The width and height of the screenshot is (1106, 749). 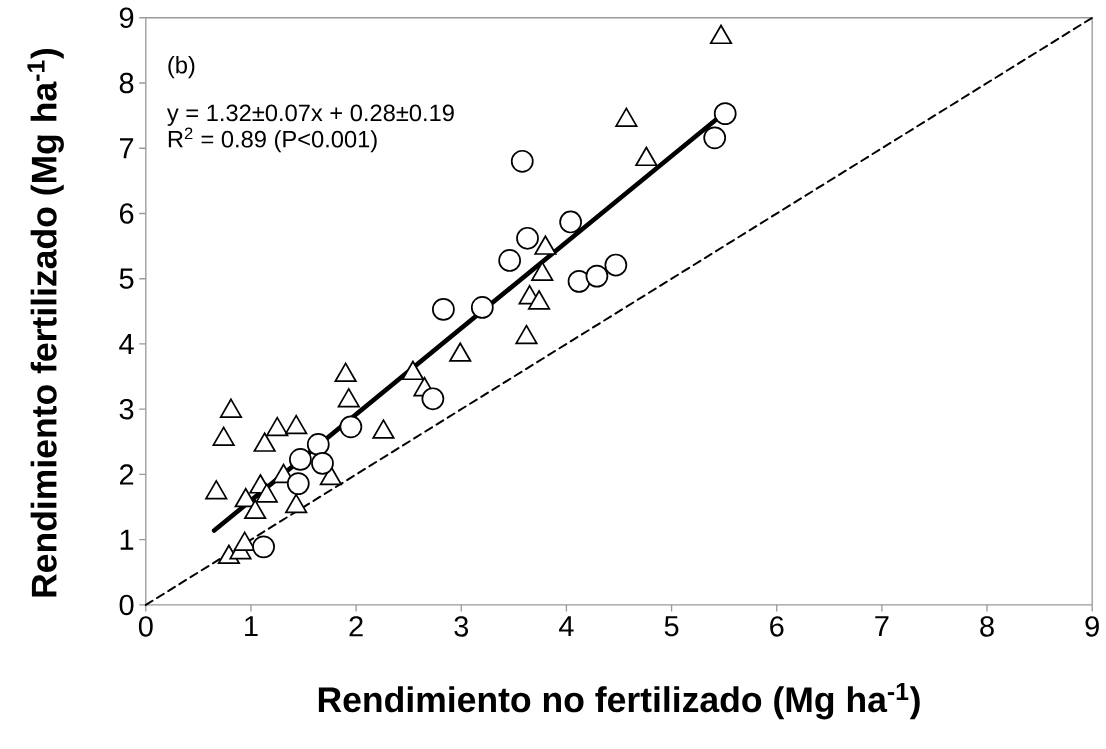 What do you see at coordinates (356, 626) in the screenshot?
I see `x-tick-label: 2` at bounding box center [356, 626].